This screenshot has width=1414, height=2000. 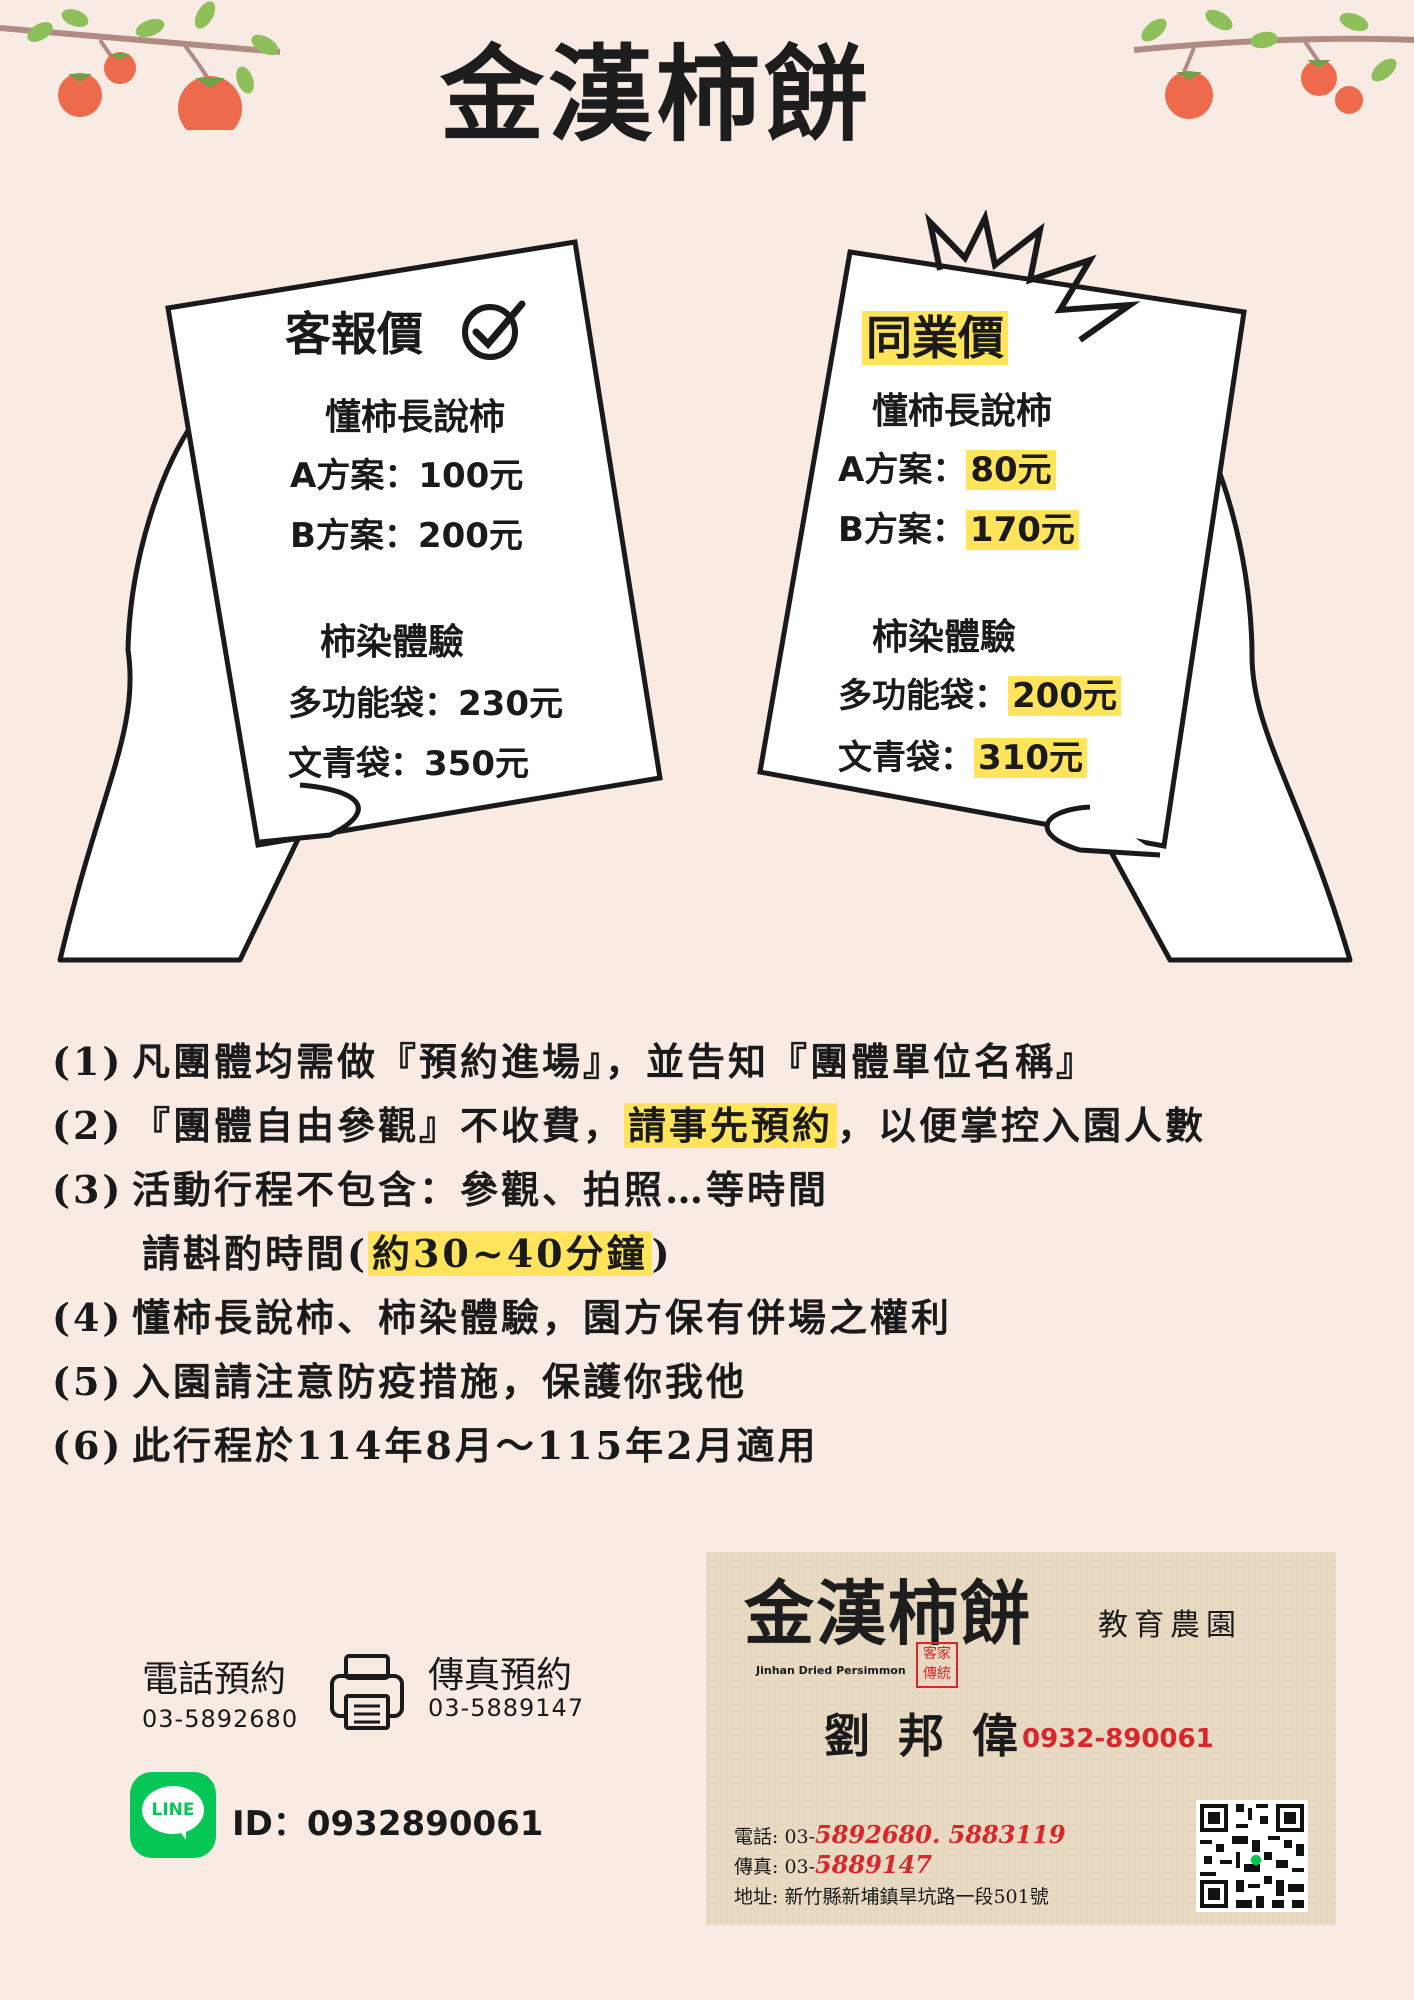 I want to click on line-badge-text: LINE, so click(x=173, y=1810).